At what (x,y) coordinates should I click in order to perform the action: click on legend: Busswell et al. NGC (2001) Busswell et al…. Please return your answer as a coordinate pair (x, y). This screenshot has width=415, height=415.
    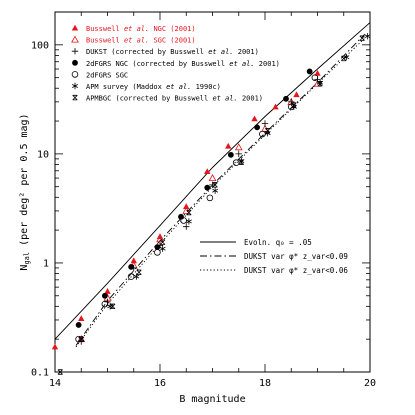
    Looking at the image, I should click on (175, 63).